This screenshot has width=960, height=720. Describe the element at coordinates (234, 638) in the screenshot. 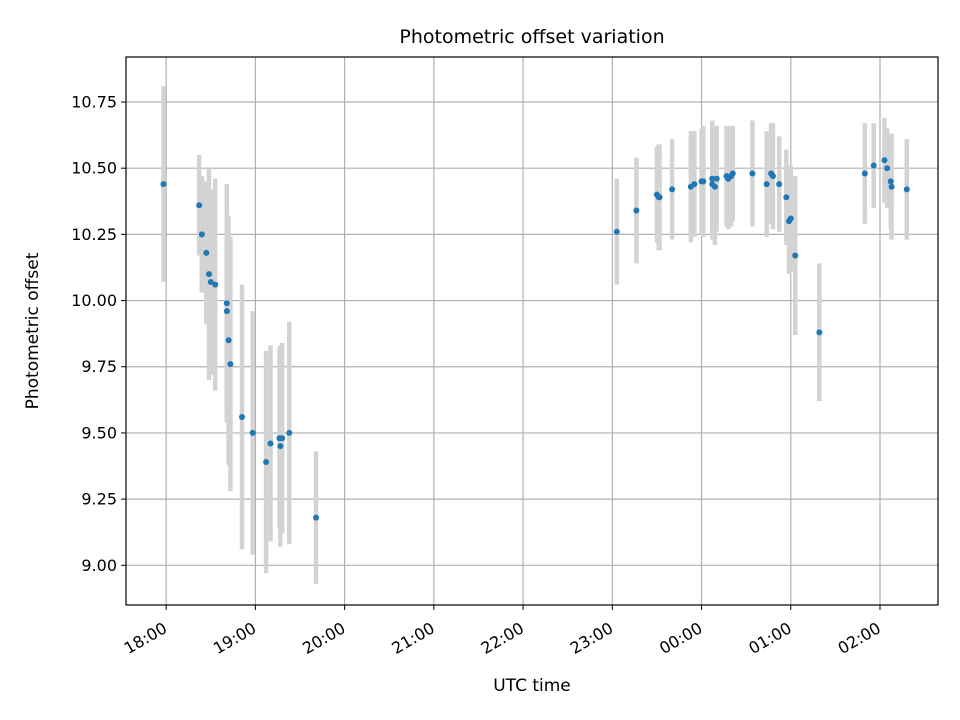

I see `x-tick-label: 19:00` at that location.